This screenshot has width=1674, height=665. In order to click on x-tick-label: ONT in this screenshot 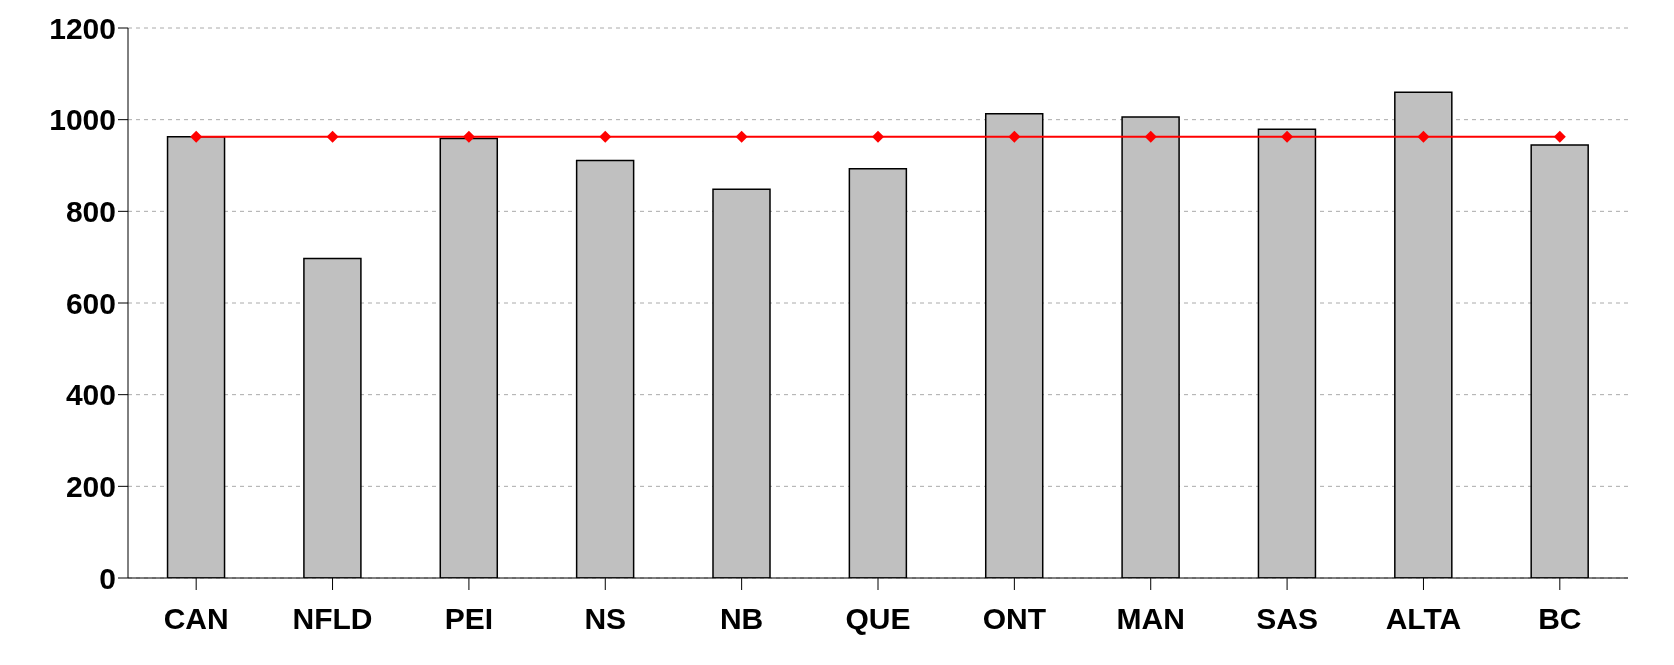, I will do `click(1014, 619)`.